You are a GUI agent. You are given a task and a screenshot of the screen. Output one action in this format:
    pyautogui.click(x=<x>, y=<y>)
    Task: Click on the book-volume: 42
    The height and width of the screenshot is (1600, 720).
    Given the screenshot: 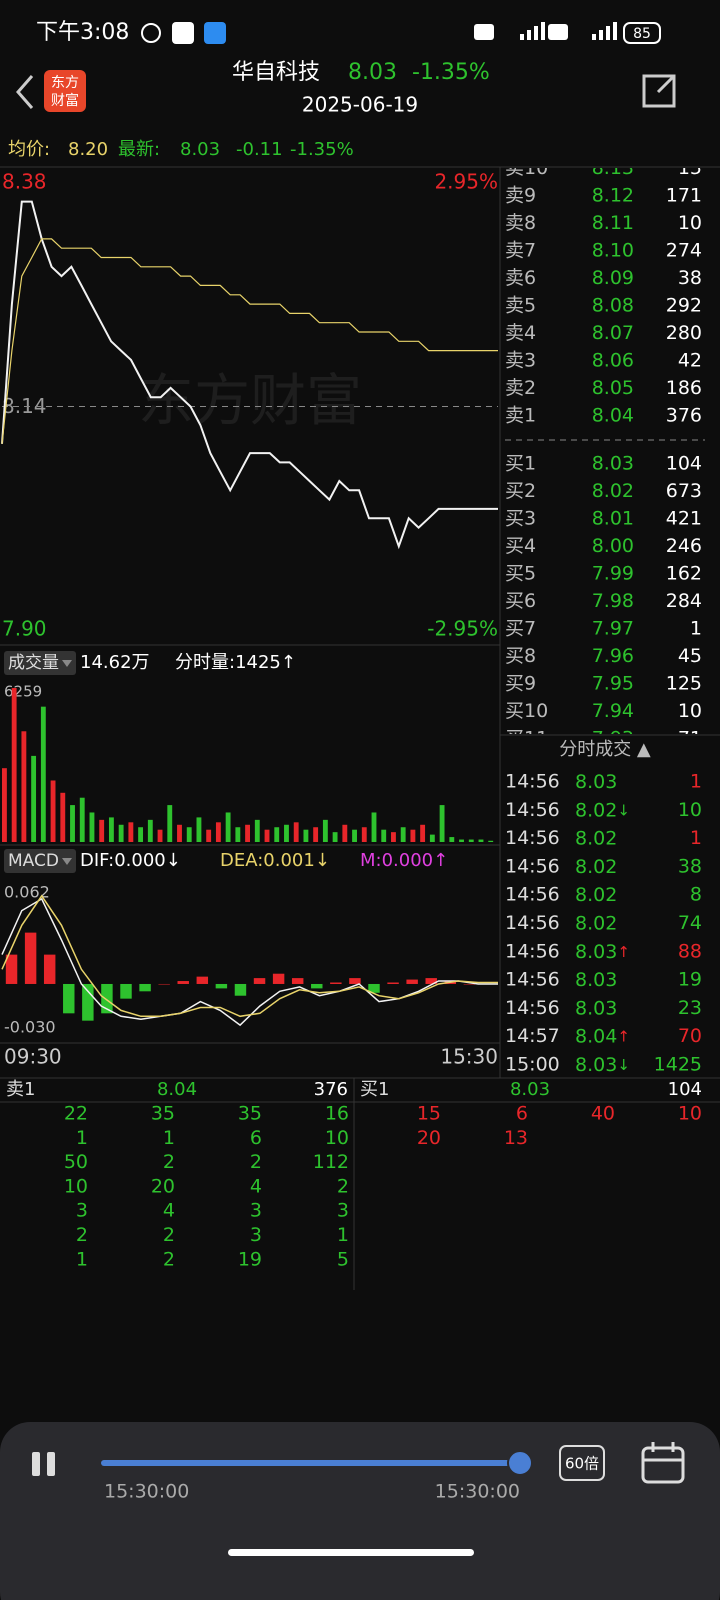 What is the action you would take?
    pyautogui.click(x=690, y=361)
    